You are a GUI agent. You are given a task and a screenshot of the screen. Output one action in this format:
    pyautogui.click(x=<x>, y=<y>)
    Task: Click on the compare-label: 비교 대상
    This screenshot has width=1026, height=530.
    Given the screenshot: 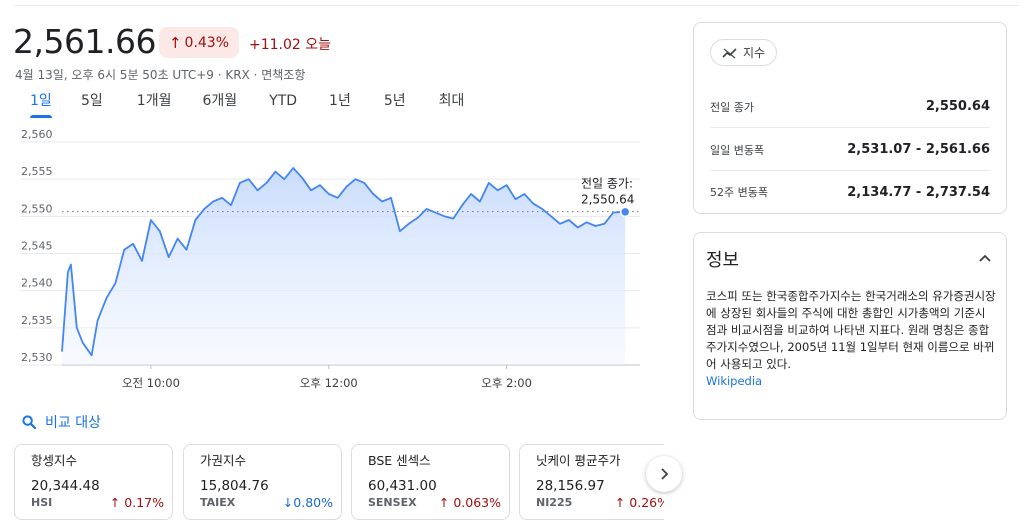 What is the action you would take?
    pyautogui.click(x=73, y=423)
    